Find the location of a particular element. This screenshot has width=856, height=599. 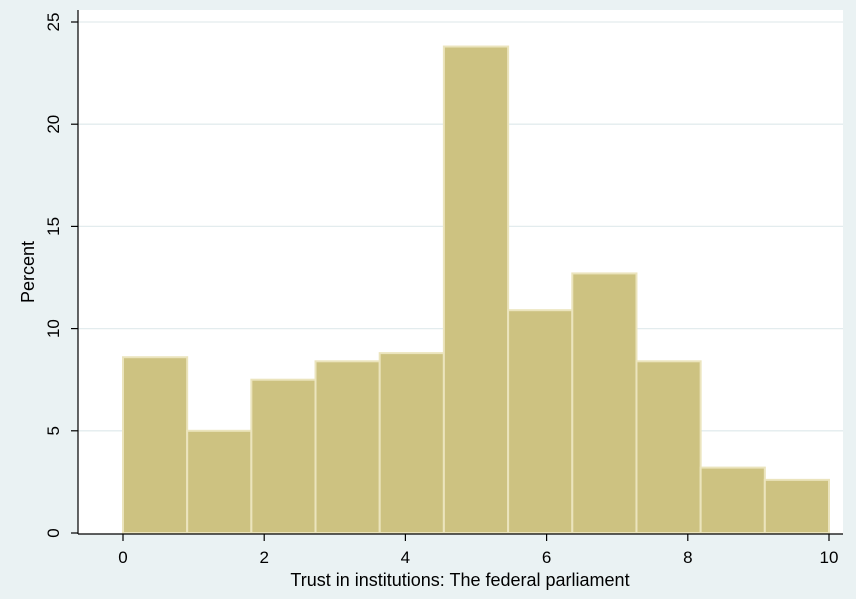

y-tick-label: 25 is located at coordinates (53, 22).